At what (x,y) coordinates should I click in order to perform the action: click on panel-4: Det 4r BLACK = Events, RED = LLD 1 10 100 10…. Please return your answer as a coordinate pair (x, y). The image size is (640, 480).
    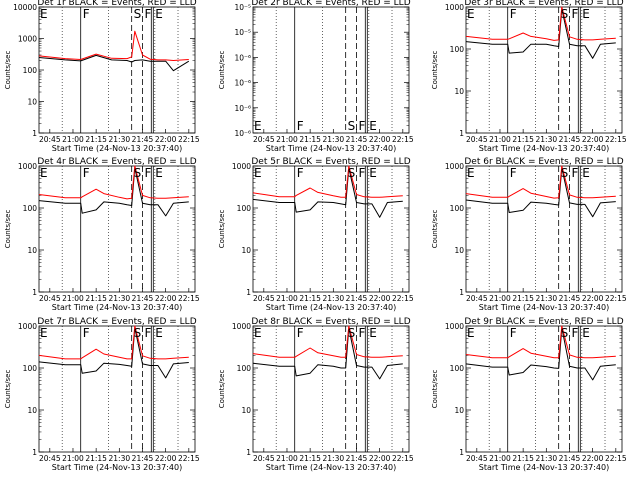
    Looking at the image, I should click on (102, 234).